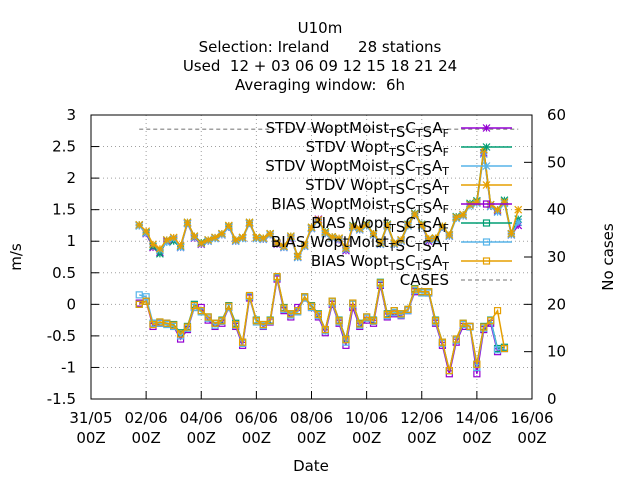  I want to click on legend-label: STDV WoptMoistTSCTSAT, so click(357, 168).